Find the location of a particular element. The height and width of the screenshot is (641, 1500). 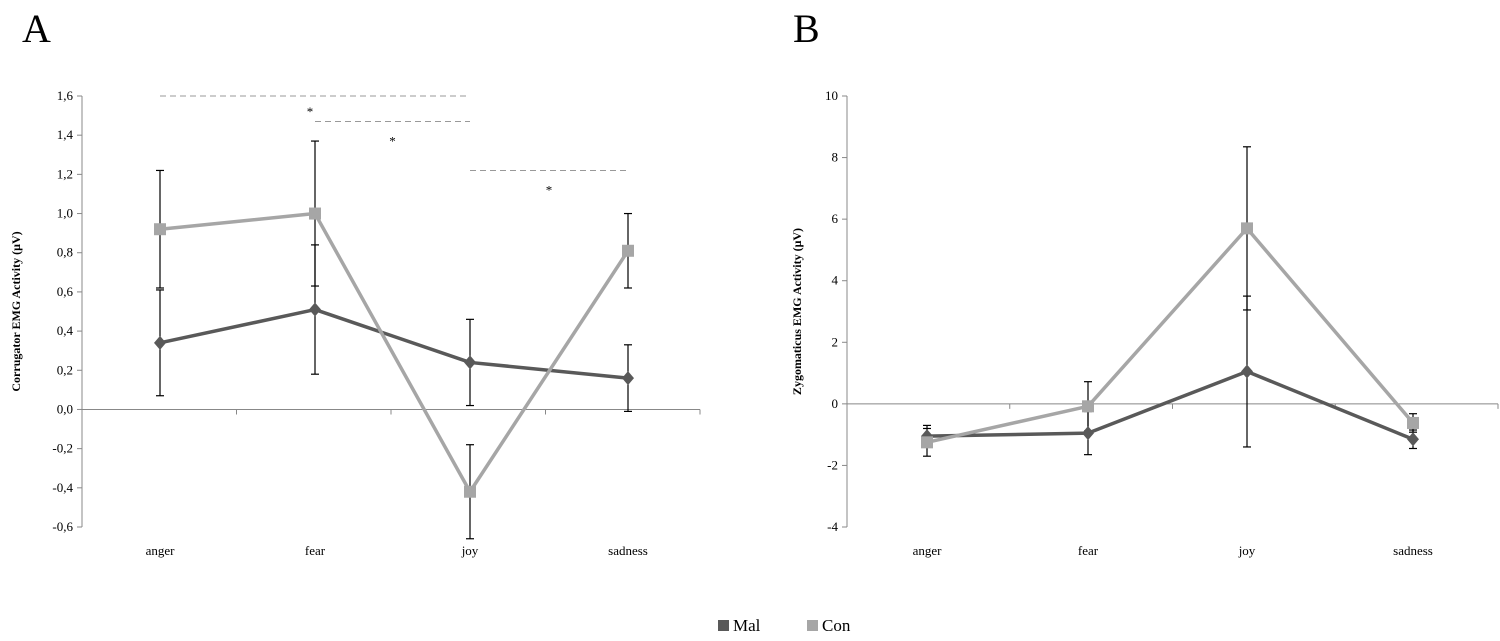

y-tick-label: -0,2 is located at coordinates (62, 448).